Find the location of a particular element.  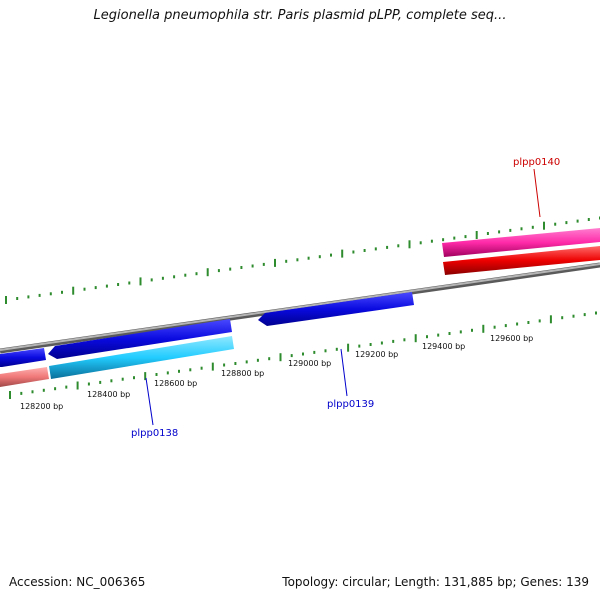

gene-label-plpp0138: plpp0138 is located at coordinates (154, 433).